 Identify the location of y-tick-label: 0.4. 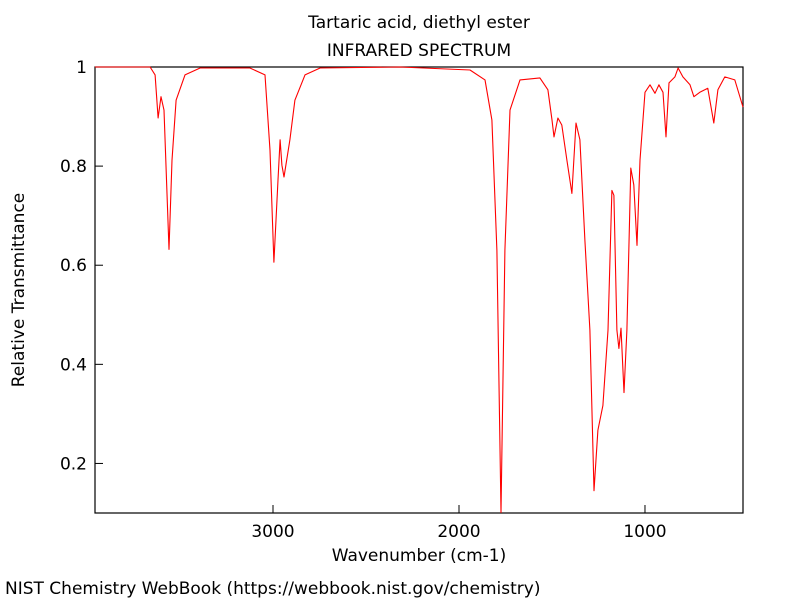
(73, 365).